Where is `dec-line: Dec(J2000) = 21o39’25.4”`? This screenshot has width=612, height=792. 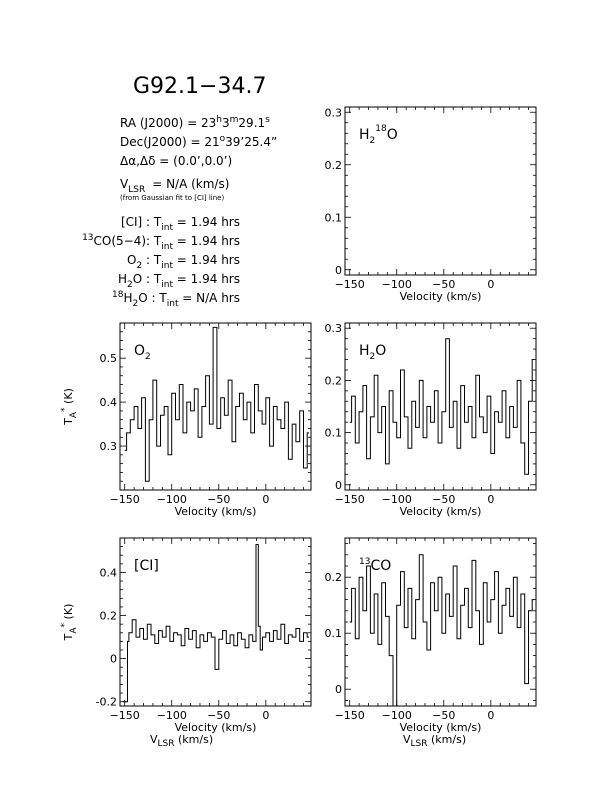
dec-line: Dec(J2000) = 21o39’25.4” is located at coordinates (198, 141).